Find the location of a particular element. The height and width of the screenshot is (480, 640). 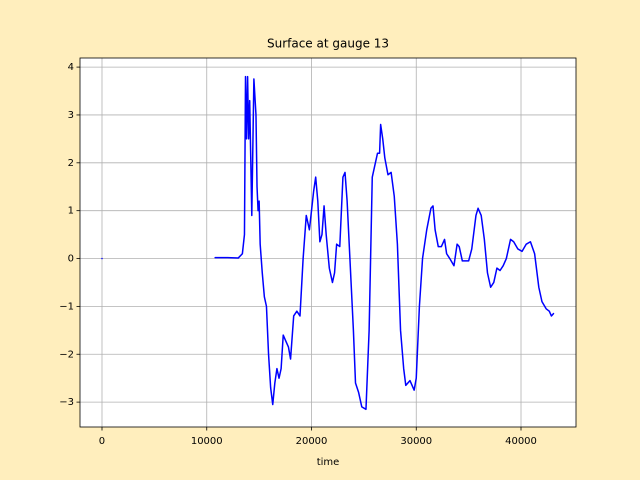

x-axis-label: time is located at coordinates (328, 462).